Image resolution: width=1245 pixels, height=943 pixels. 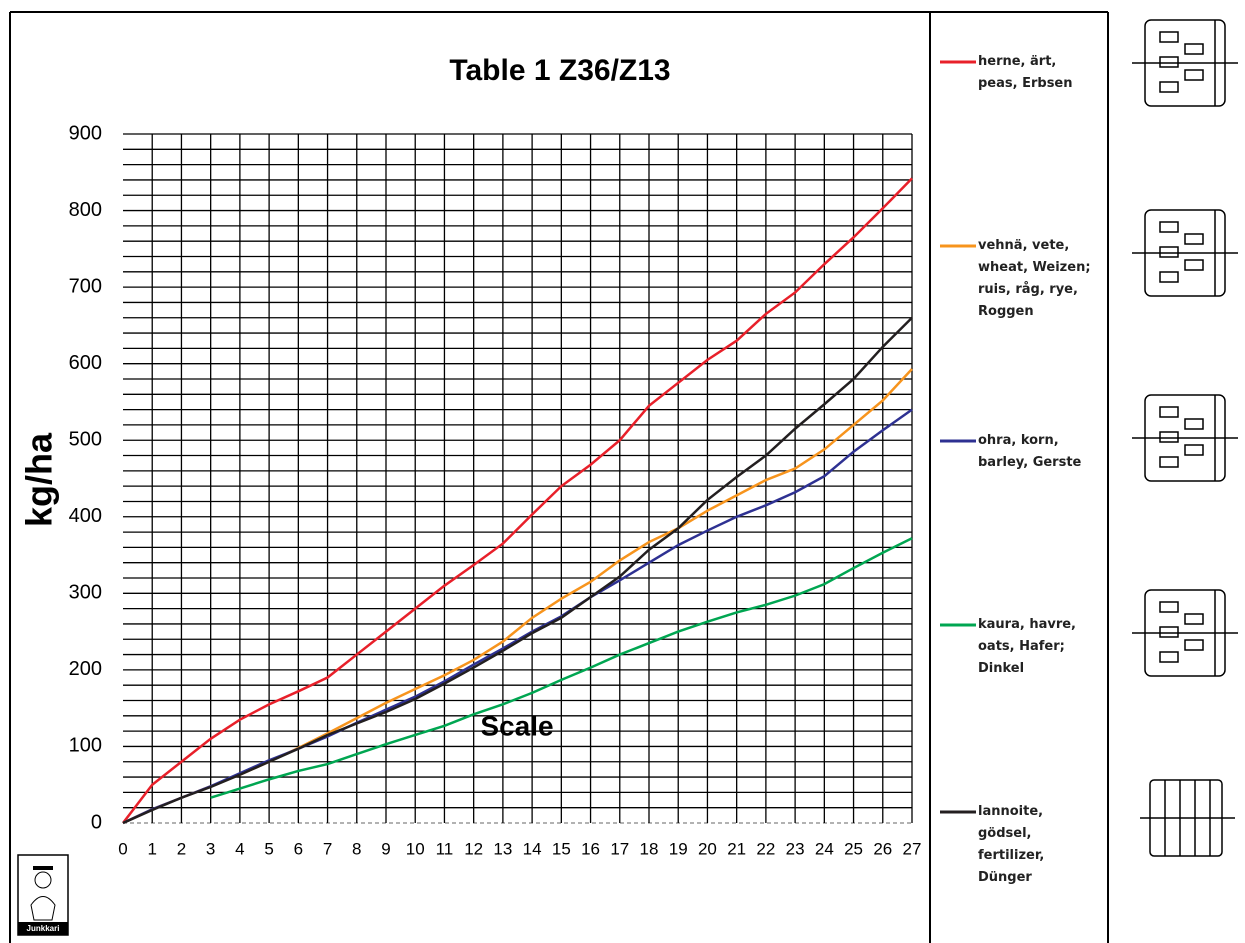 What do you see at coordinates (853, 848) in the screenshot?
I see `x-tick-label: 25` at bounding box center [853, 848].